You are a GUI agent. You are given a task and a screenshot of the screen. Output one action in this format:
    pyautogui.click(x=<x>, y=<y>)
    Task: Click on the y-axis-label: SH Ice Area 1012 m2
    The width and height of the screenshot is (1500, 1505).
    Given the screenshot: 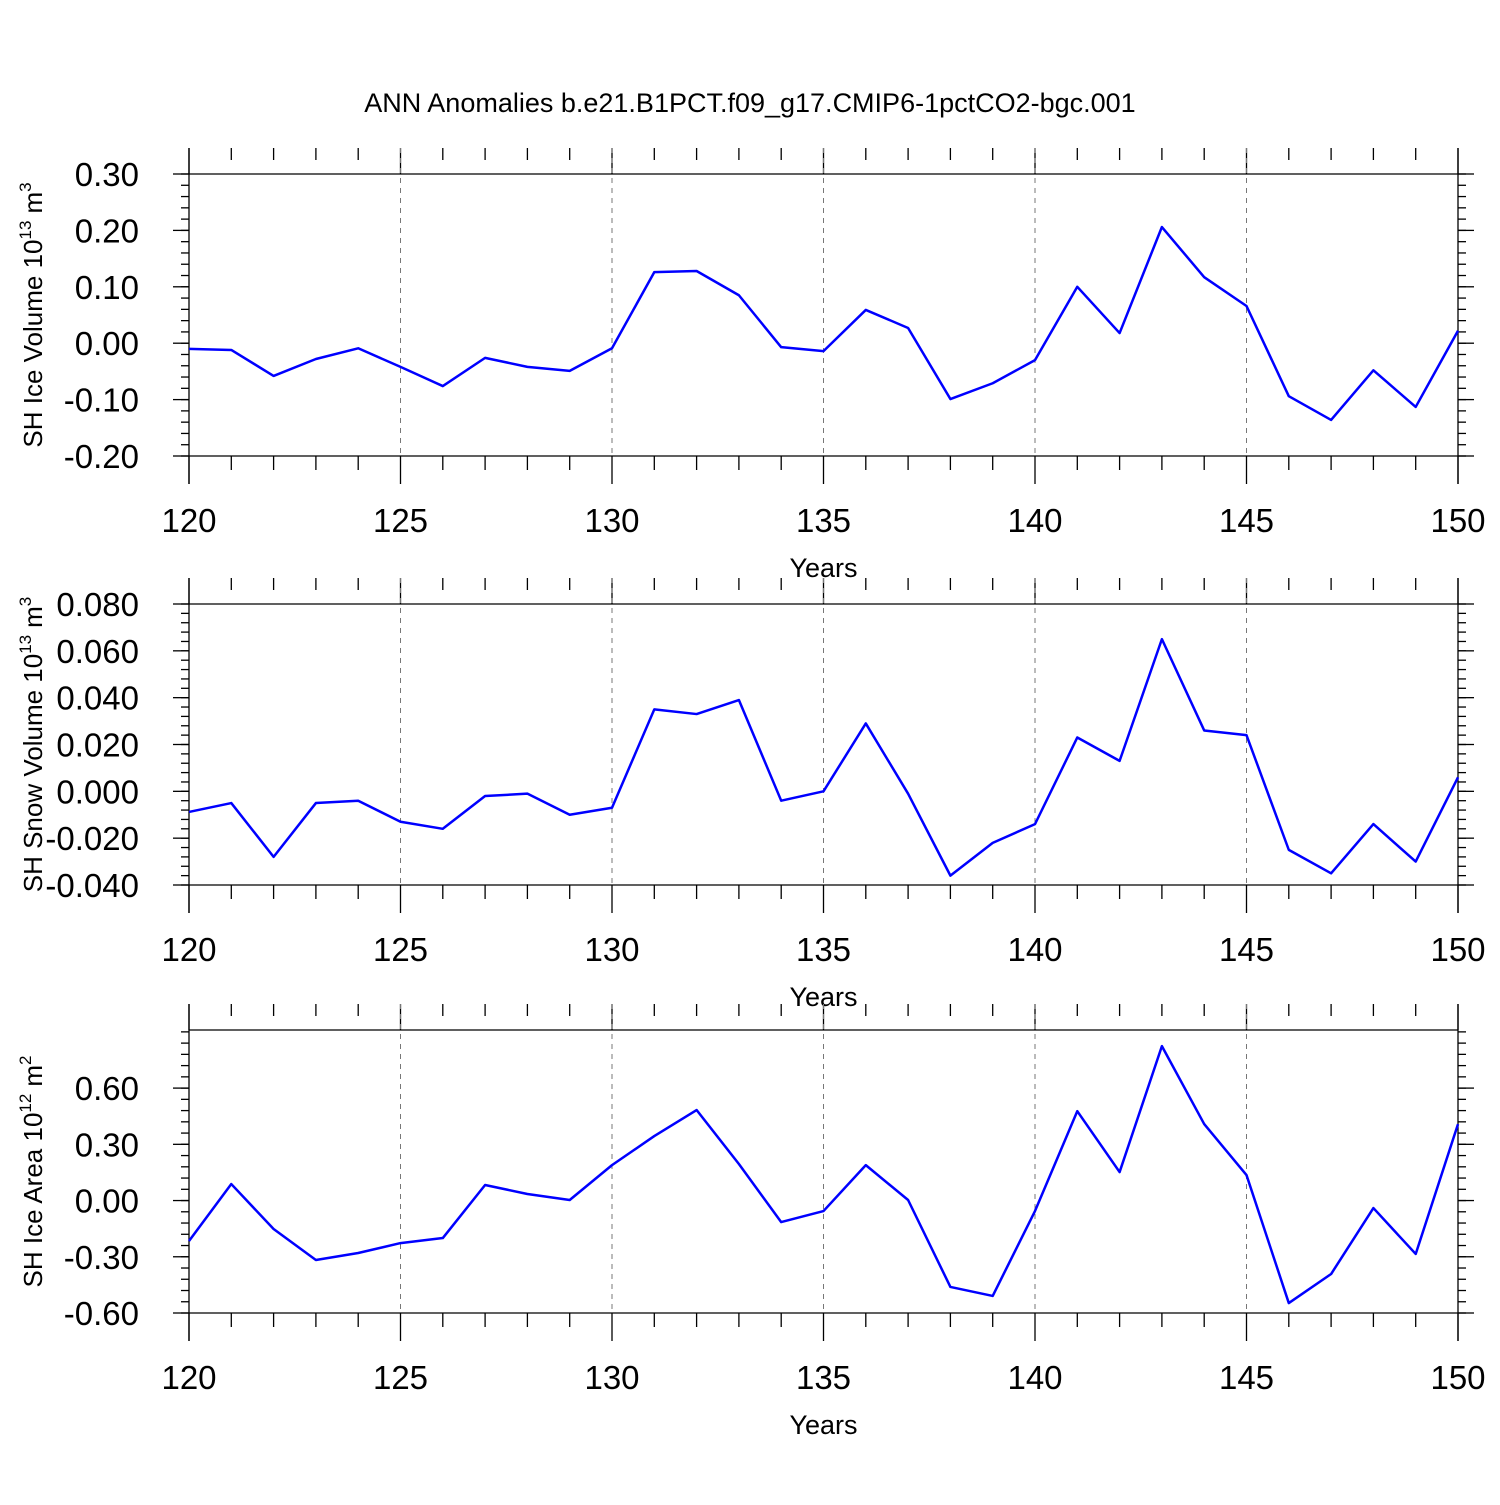 What is the action you would take?
    pyautogui.click(x=32, y=1172)
    